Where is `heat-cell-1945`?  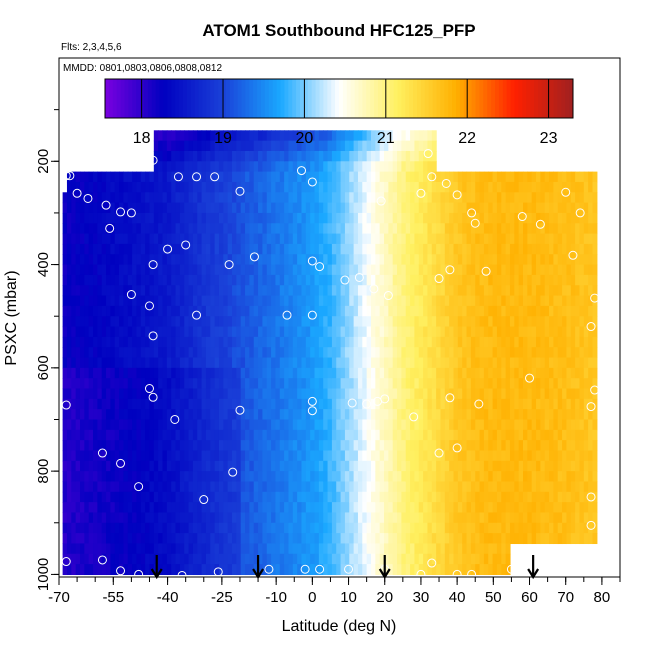 heat-cell-1945 is located at coordinates (269, 239).